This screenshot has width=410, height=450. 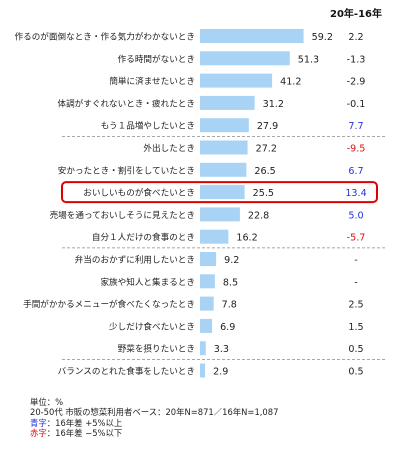 What do you see at coordinates (355, 171) in the screenshot?
I see `diff-label: 6.7` at bounding box center [355, 171].